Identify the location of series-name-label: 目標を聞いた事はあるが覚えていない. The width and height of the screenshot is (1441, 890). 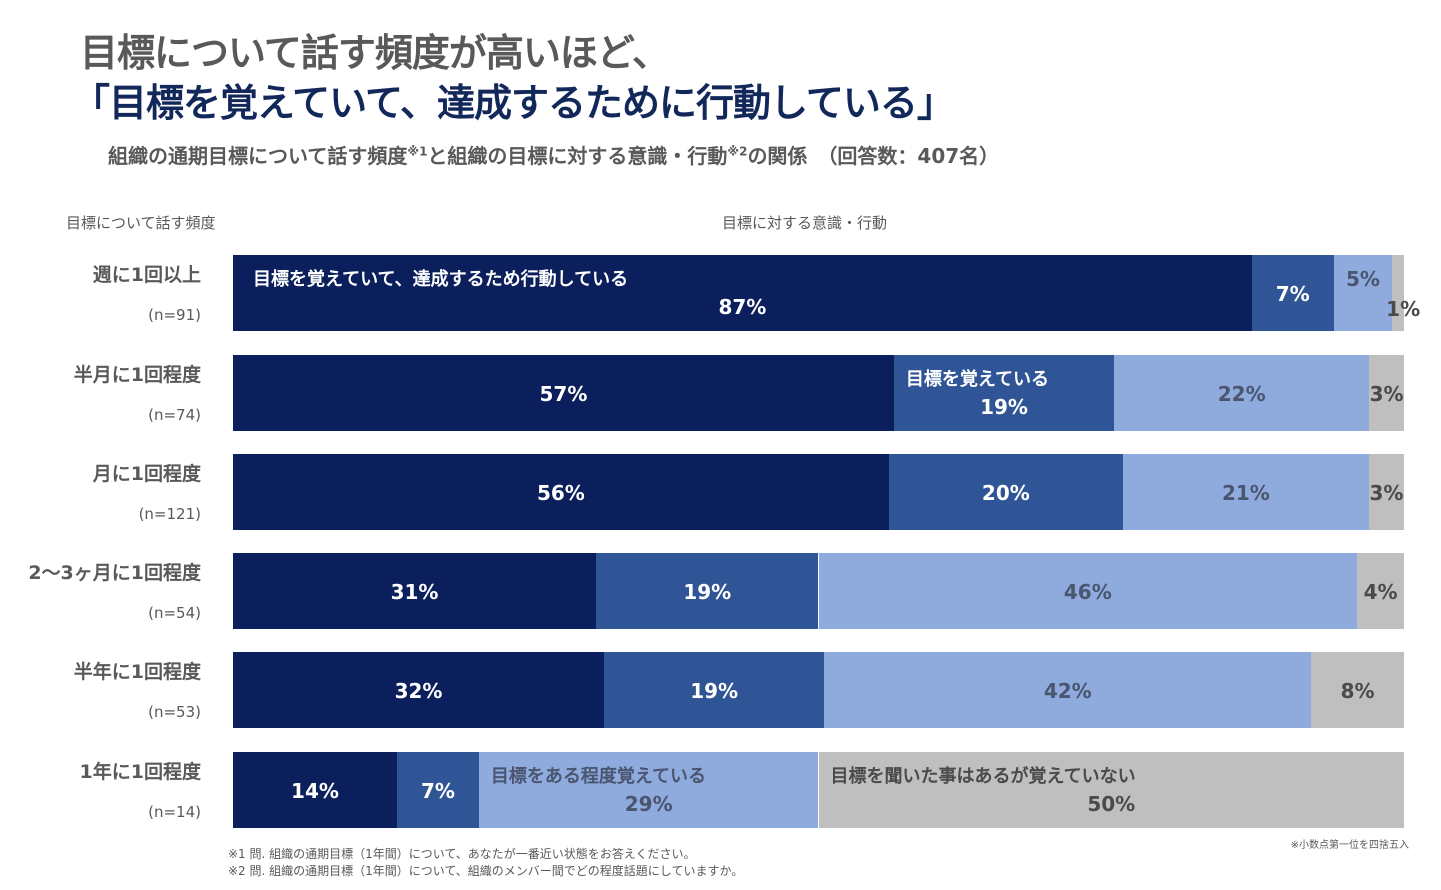
(983, 776).